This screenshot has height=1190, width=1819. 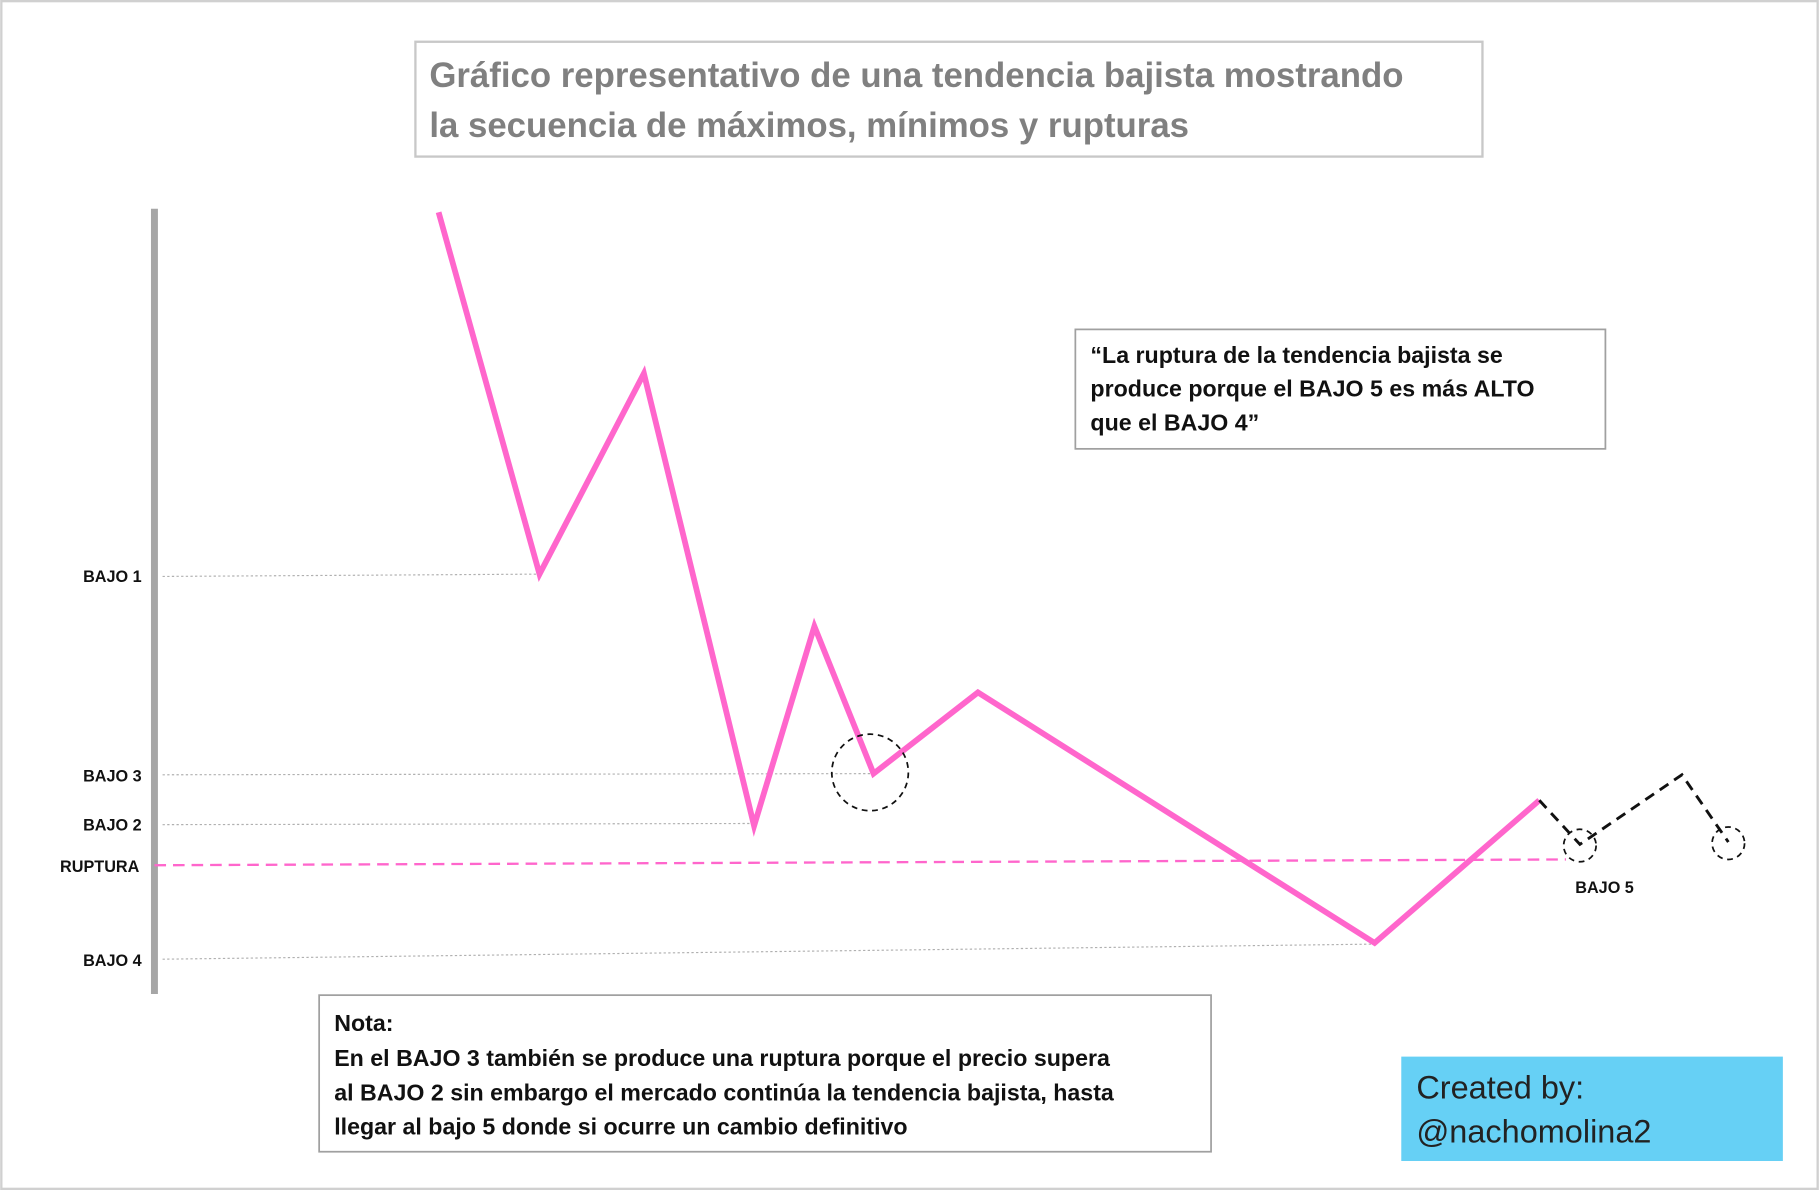 I want to click on title-box, so click(x=949, y=99).